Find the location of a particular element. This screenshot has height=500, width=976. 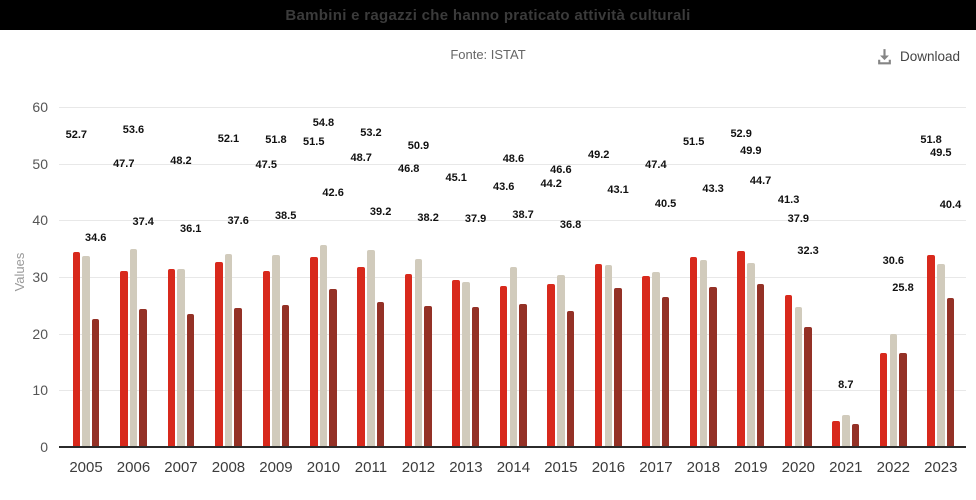

download-icon is located at coordinates (884, 56).